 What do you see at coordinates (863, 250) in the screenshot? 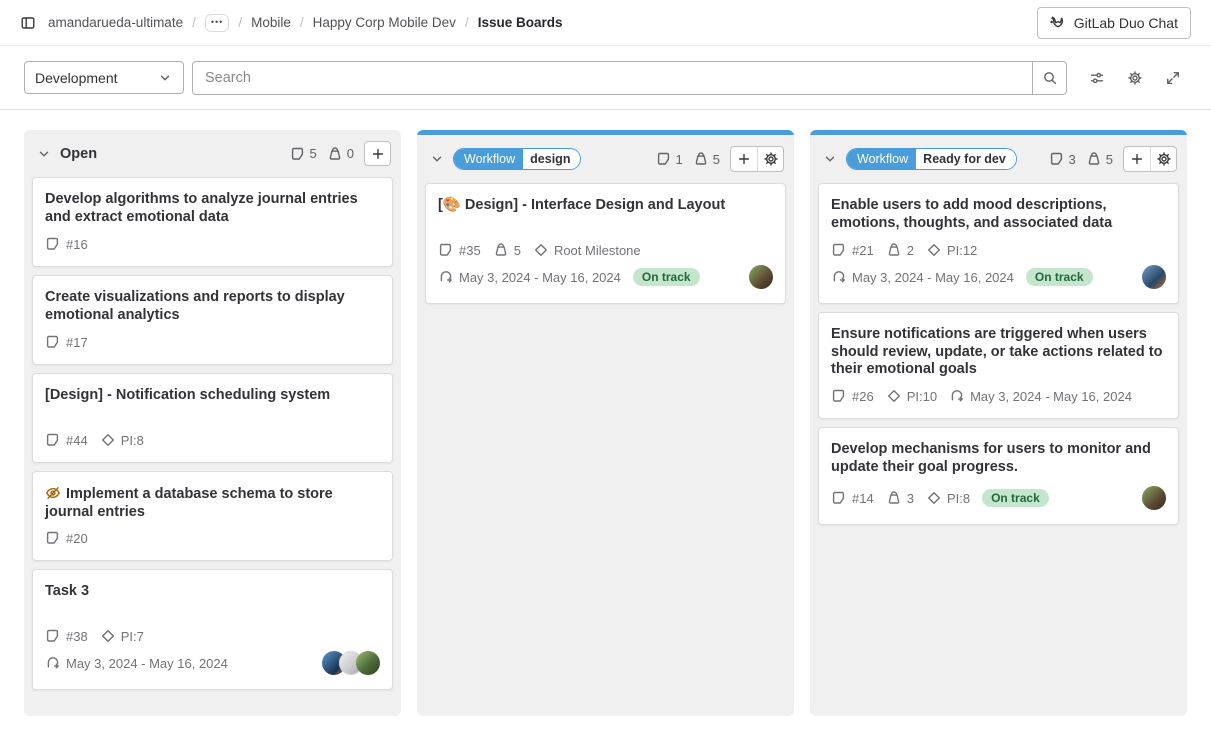
I see `issue-reference: #21` at bounding box center [863, 250].